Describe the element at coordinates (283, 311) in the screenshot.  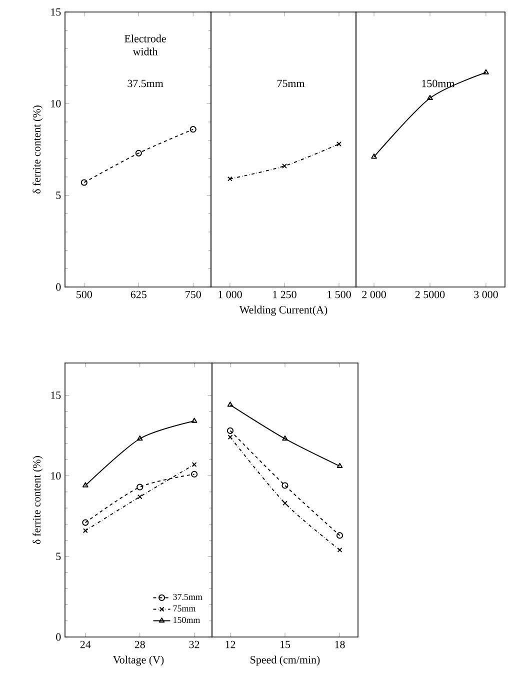
I see `x-axis-title: Welding Current(A)` at that location.